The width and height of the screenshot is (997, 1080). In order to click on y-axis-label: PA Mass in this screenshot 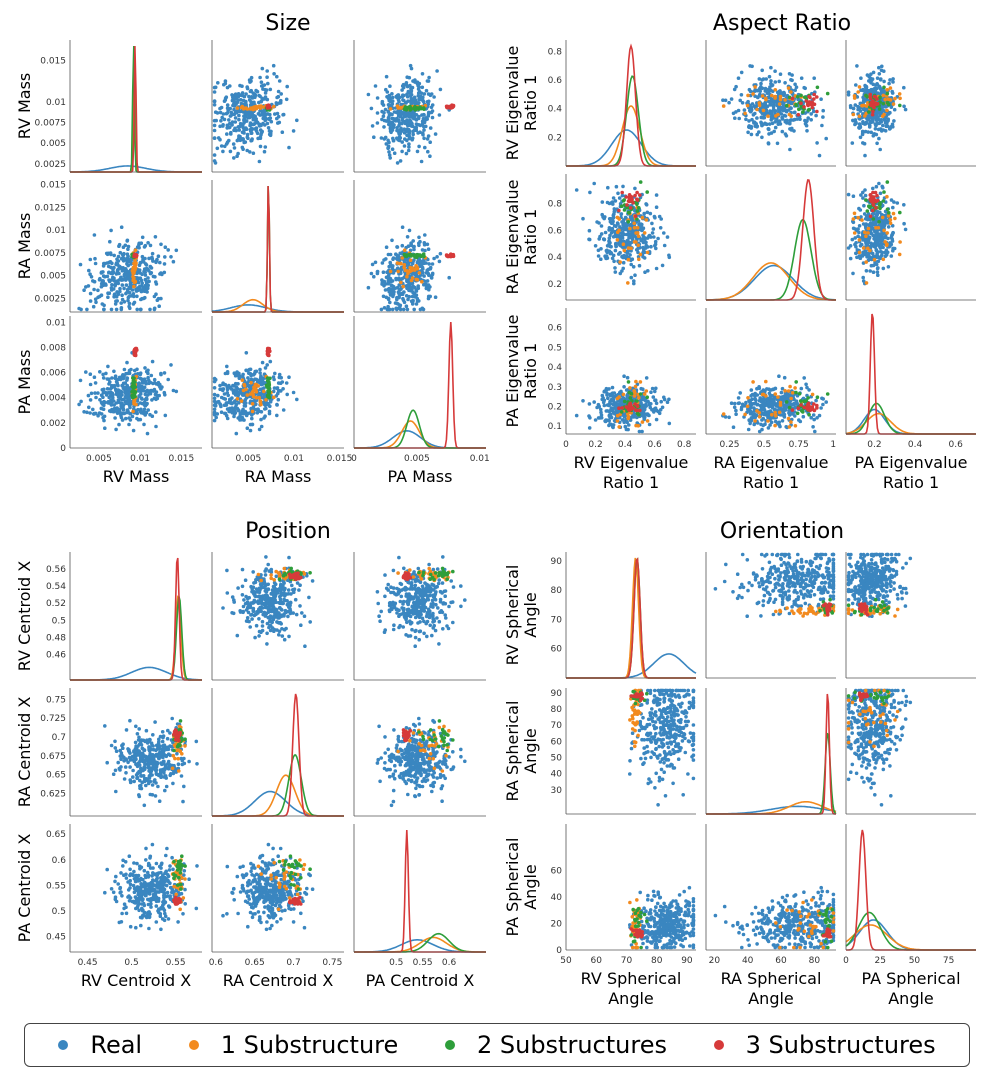, I will do `click(24, 382)`.